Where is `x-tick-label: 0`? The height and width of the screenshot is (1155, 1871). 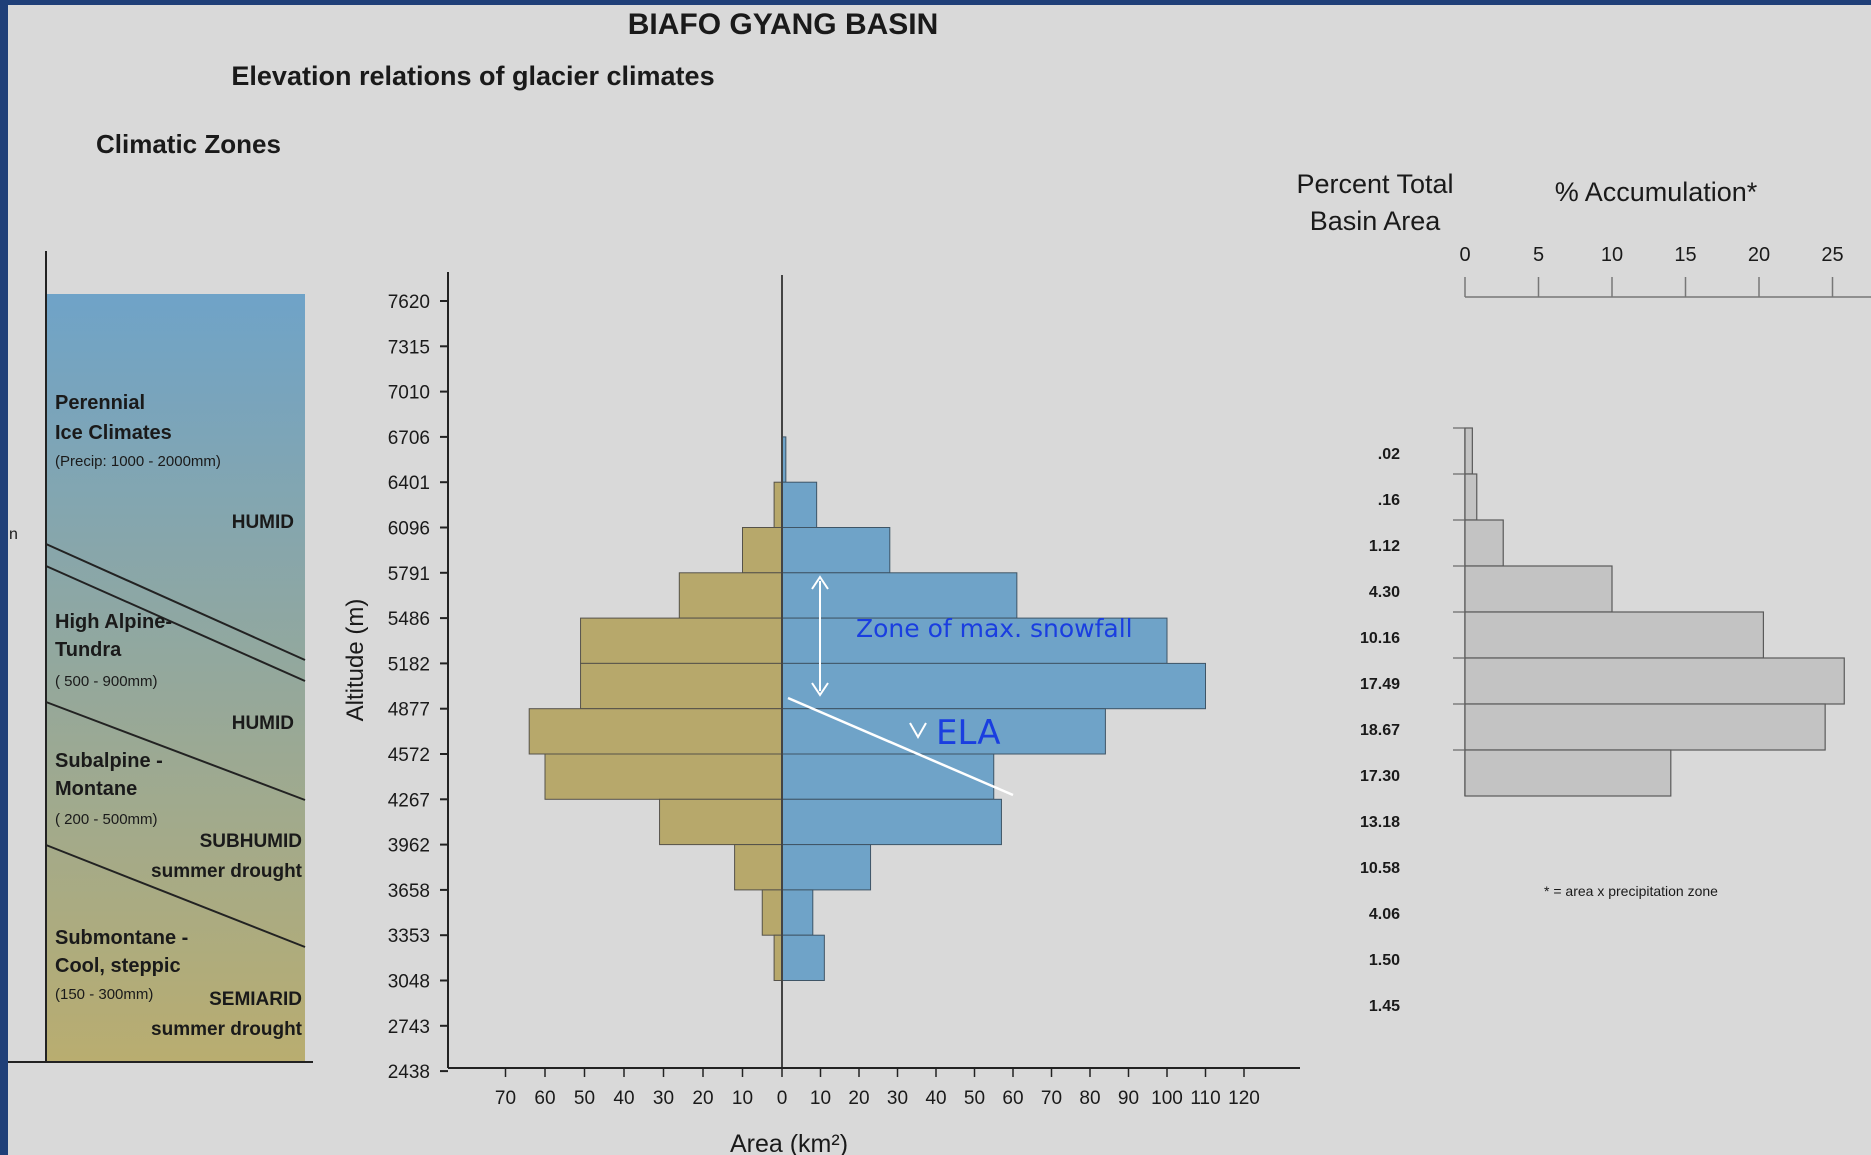 x-tick-label: 0 is located at coordinates (782, 1098).